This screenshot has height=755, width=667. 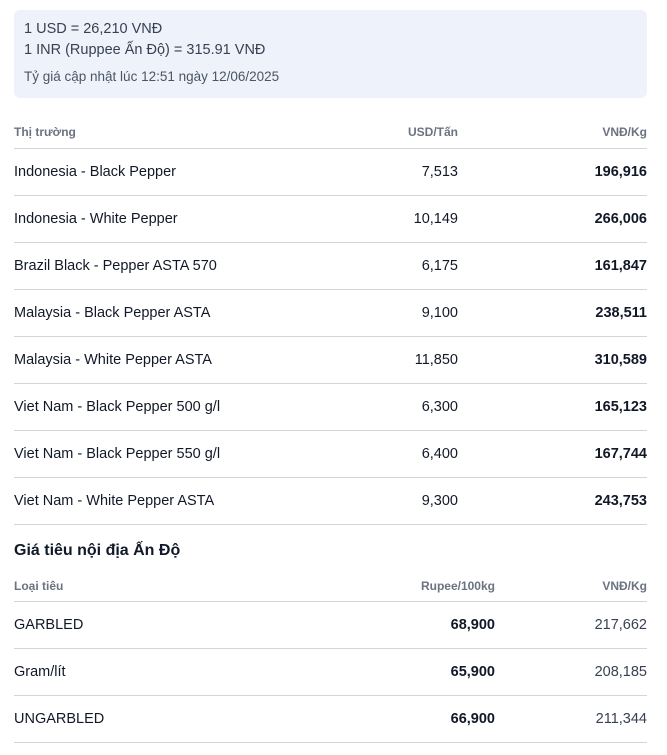 What do you see at coordinates (620, 407) in the screenshot?
I see `vnd-price: 165,123` at bounding box center [620, 407].